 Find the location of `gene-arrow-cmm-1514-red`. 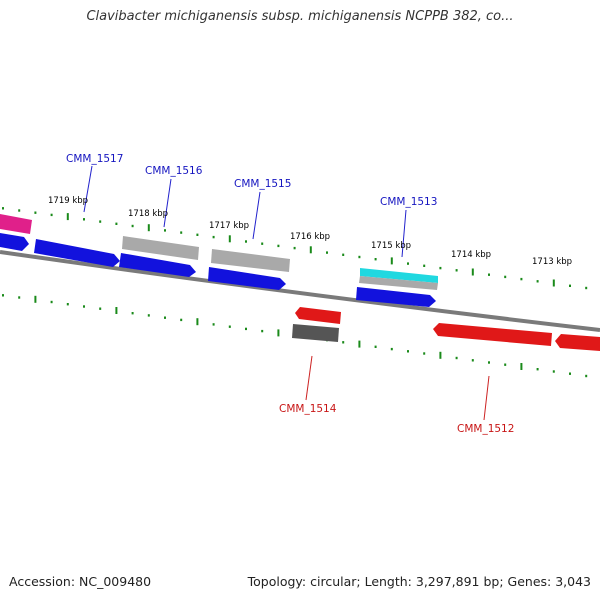

gene-arrow-cmm-1514-red is located at coordinates (318, 315).